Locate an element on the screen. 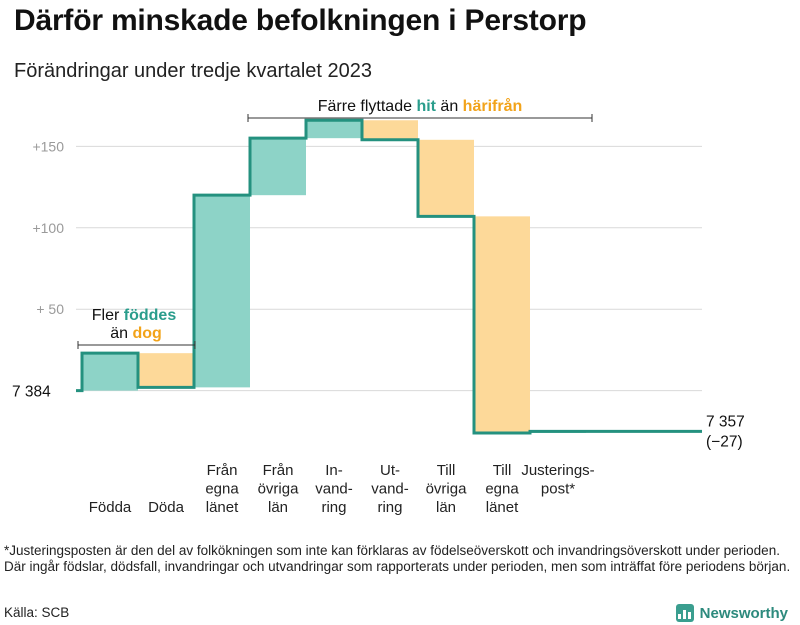  bar-från-egna-länet is located at coordinates (222, 291).